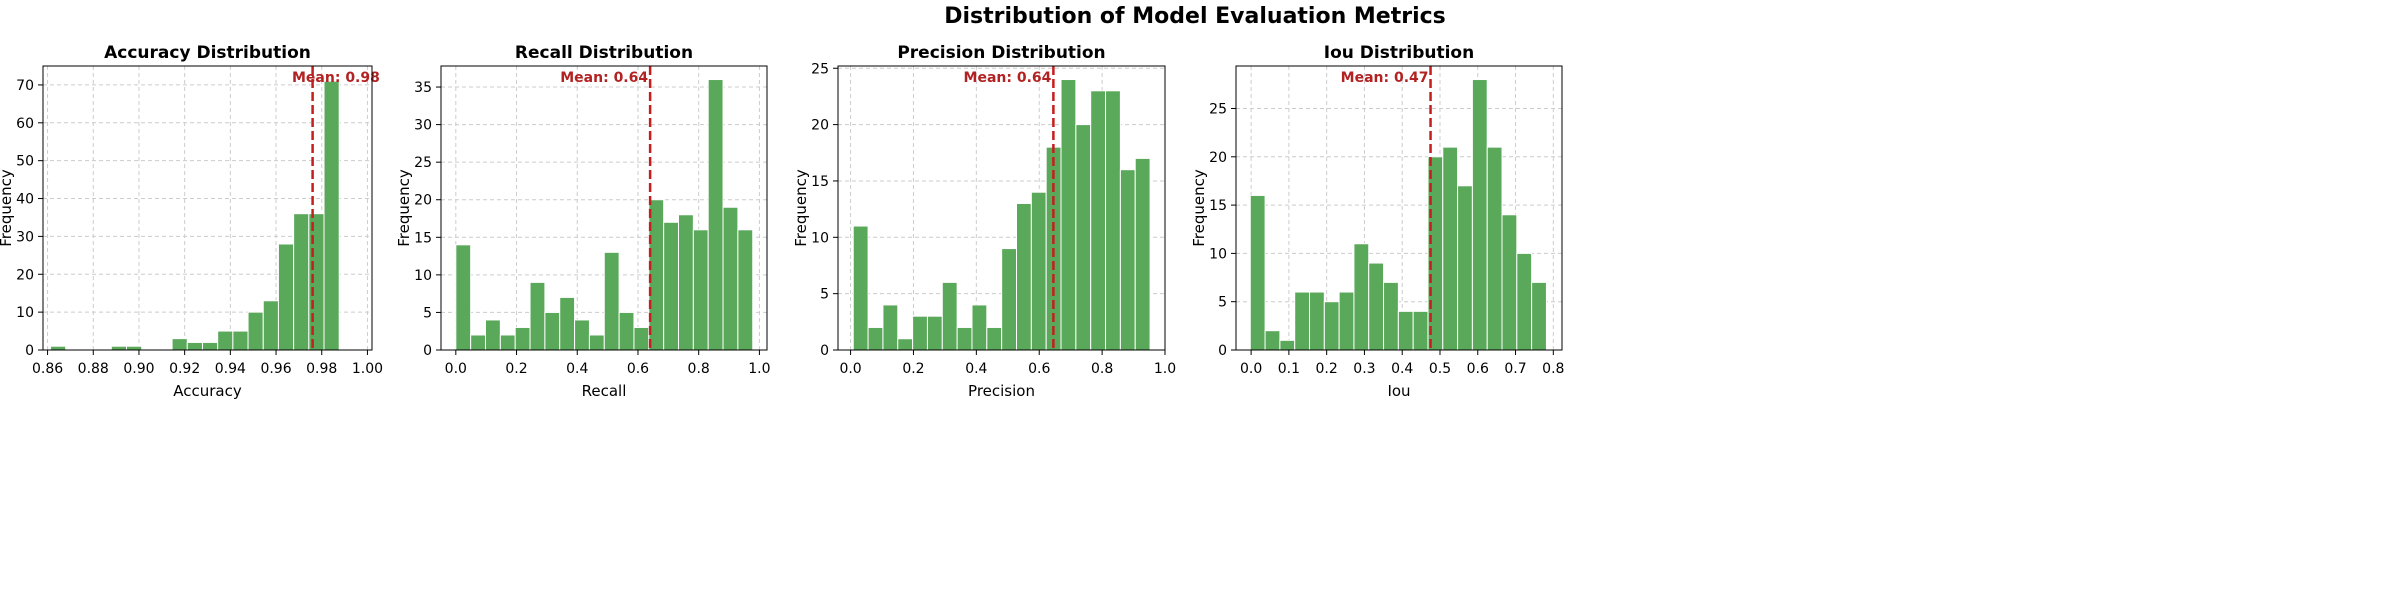 The image size is (2390, 592). Describe the element at coordinates (1515, 369) in the screenshot. I see `x-tick-label: 0.7` at that location.